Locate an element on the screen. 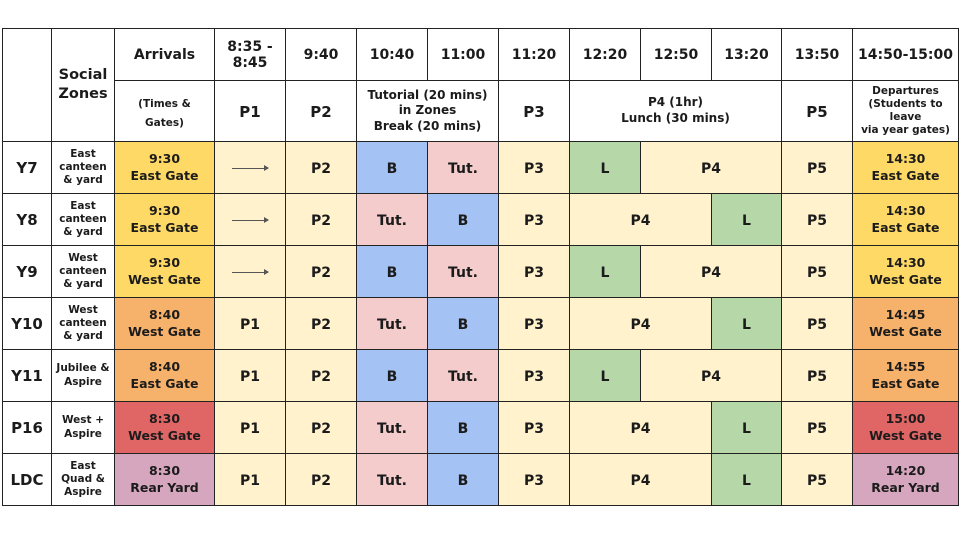  time-header: 9:40 is located at coordinates (321, 54).